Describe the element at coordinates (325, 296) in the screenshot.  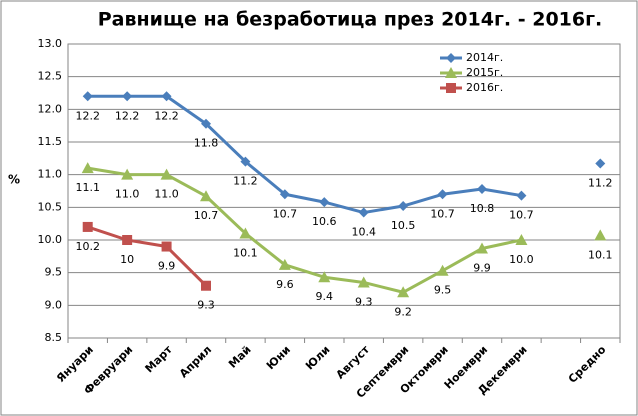
I see `data-label: 9.4` at that location.